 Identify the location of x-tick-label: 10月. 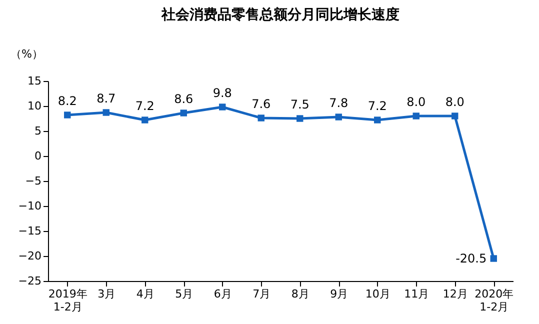
(377, 294).